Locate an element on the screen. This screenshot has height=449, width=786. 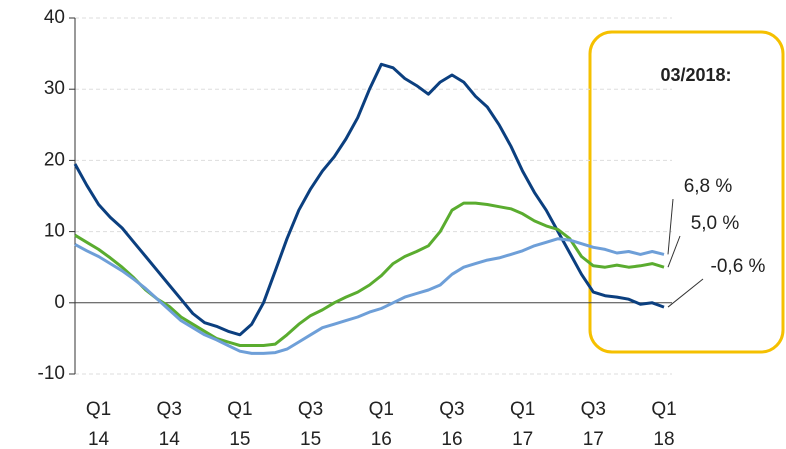
value-label: 6,8 % is located at coordinates (708, 186).